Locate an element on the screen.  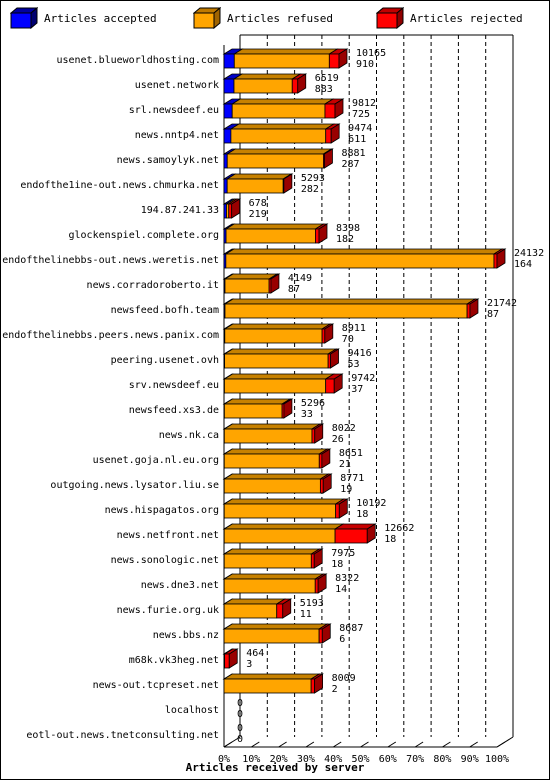
x-tick-label: 80% is located at coordinates (442, 759).